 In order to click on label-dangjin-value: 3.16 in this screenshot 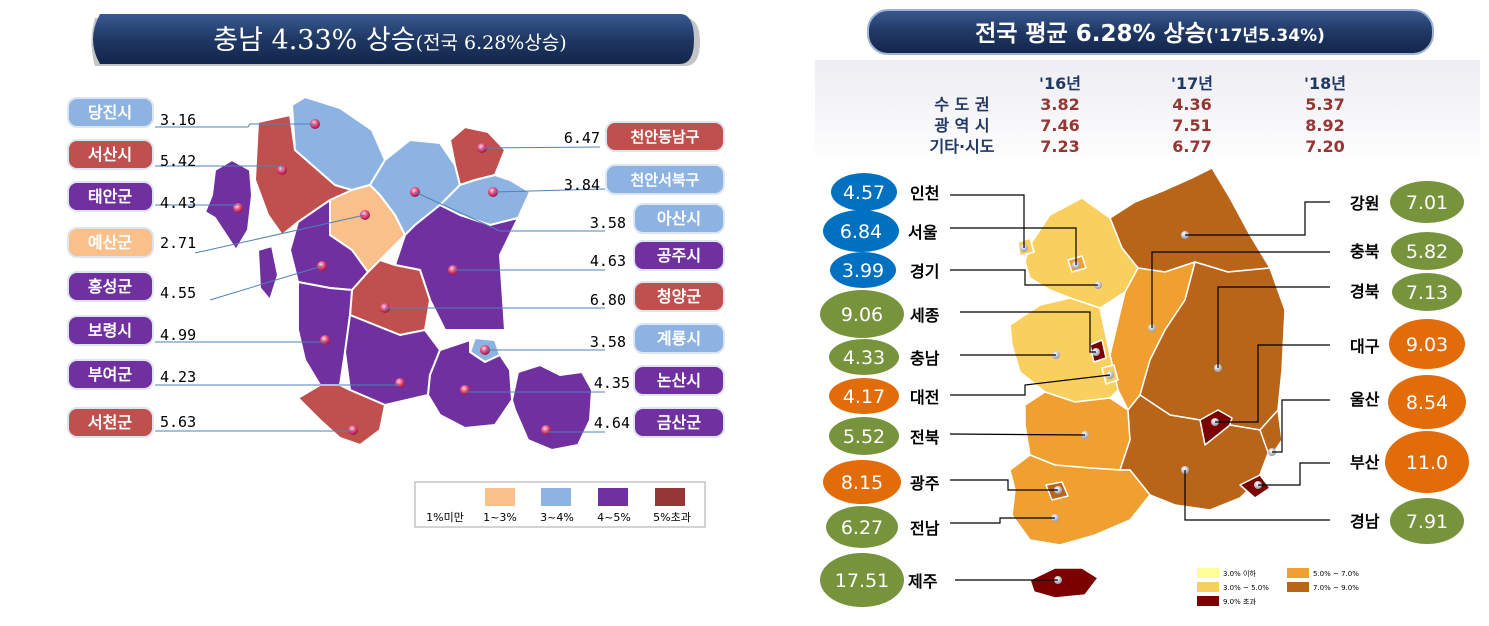, I will do `click(178, 120)`.